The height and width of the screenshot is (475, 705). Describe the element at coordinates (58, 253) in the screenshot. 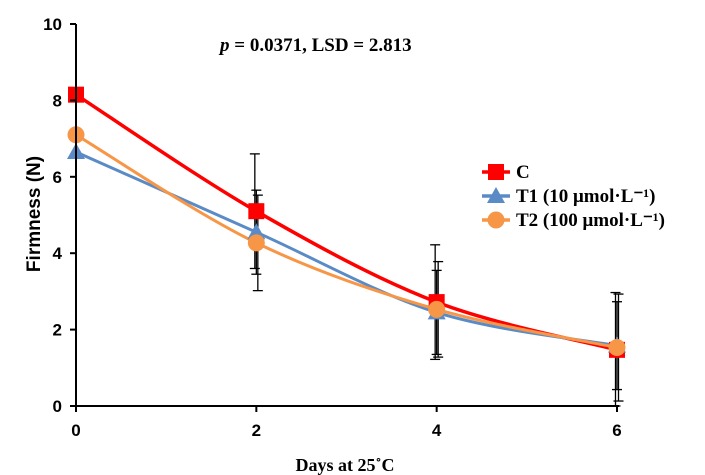

I see `y-tick-label: 4` at that location.